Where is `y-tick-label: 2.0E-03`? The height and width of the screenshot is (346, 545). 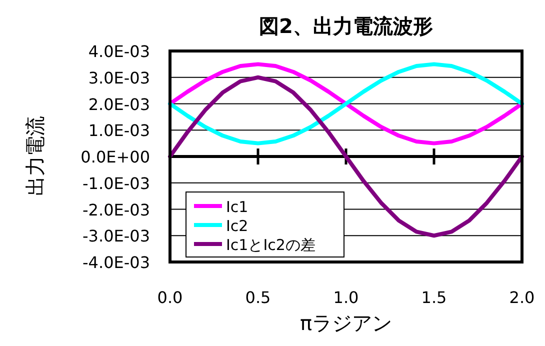
y-tick-label: 2.0E-03 is located at coordinates (119, 104).